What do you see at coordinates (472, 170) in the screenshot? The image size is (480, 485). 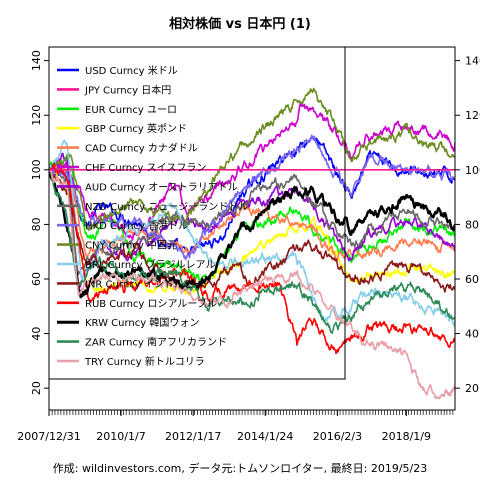 I see `y-tick-label-right: 100` at bounding box center [472, 170].